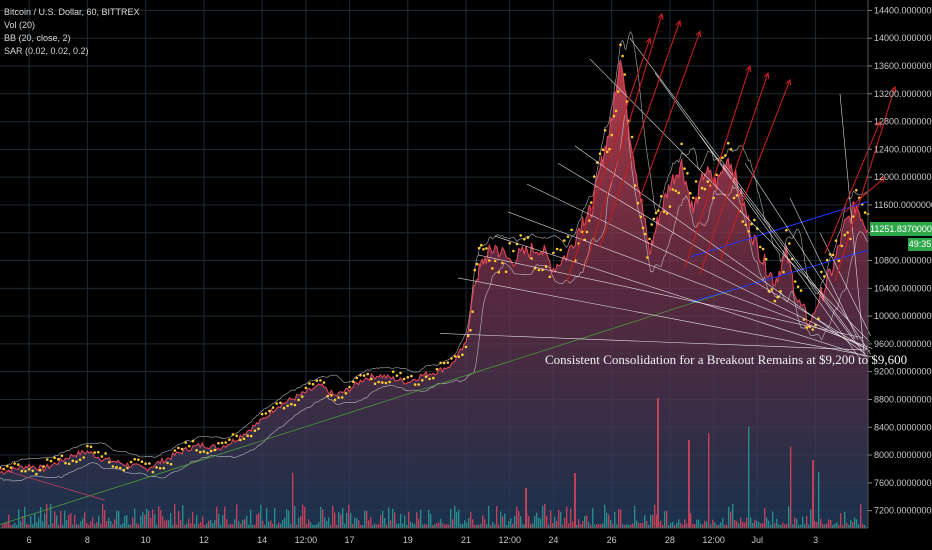  Describe the element at coordinates (466, 540) in the screenshot. I see `x-tick-label: 21` at that location.